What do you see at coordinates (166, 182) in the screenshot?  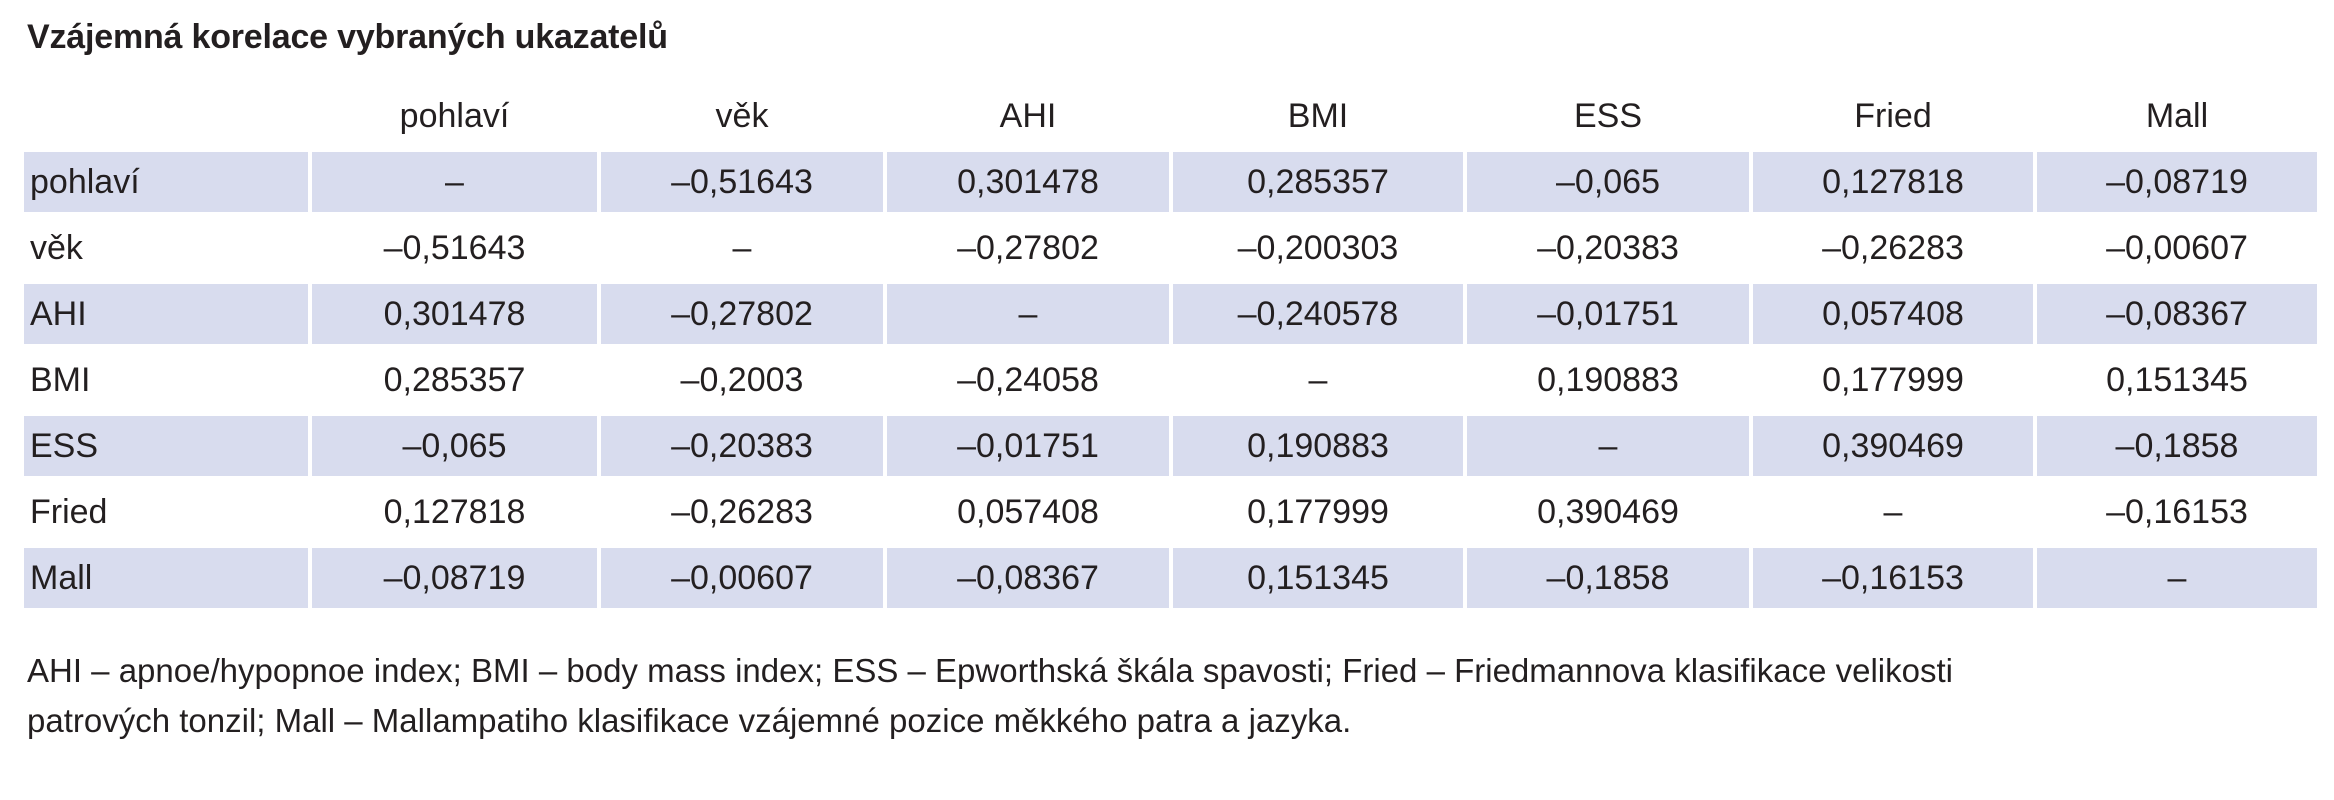 I see `row-header: pohlaví` at bounding box center [166, 182].